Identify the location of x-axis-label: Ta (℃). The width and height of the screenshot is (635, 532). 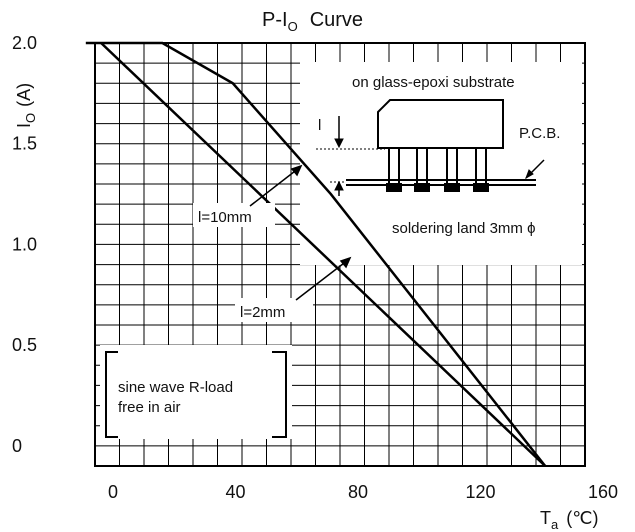
(569, 520).